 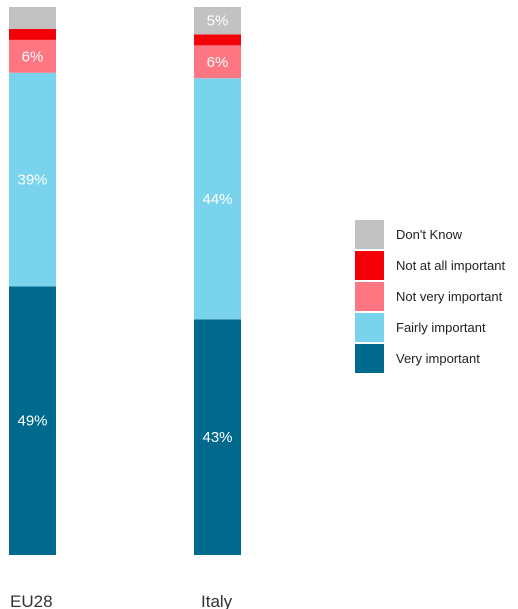 I want to click on bar-segment-eu28-fairly-important, so click(x=32, y=179).